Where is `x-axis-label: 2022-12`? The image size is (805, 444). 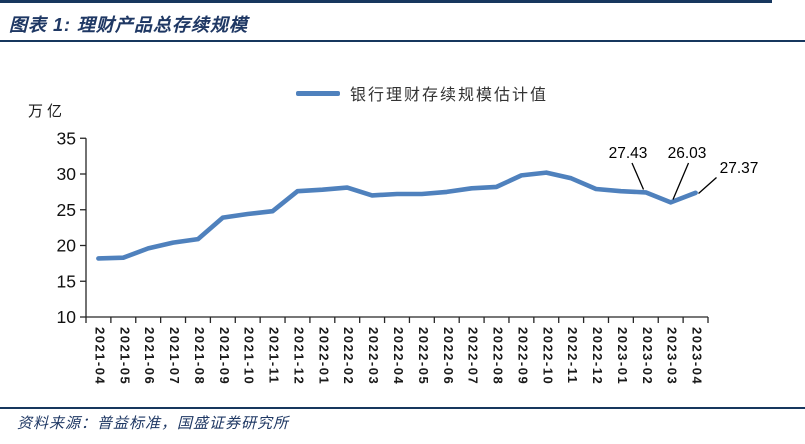 x-axis-label: 2022-12 is located at coordinates (597, 356).